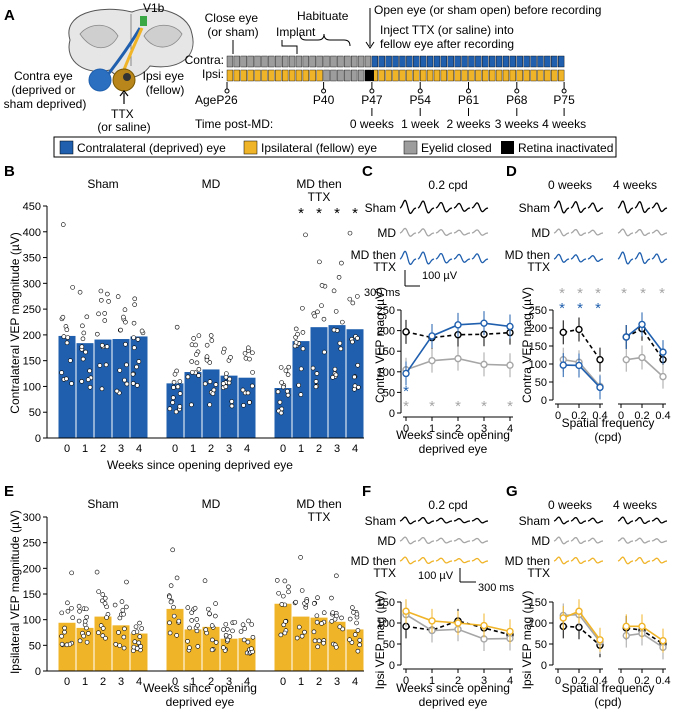  Describe the element at coordinates (644, 338) in the screenshot. I see `series-line-md-then-ttx` at that location.